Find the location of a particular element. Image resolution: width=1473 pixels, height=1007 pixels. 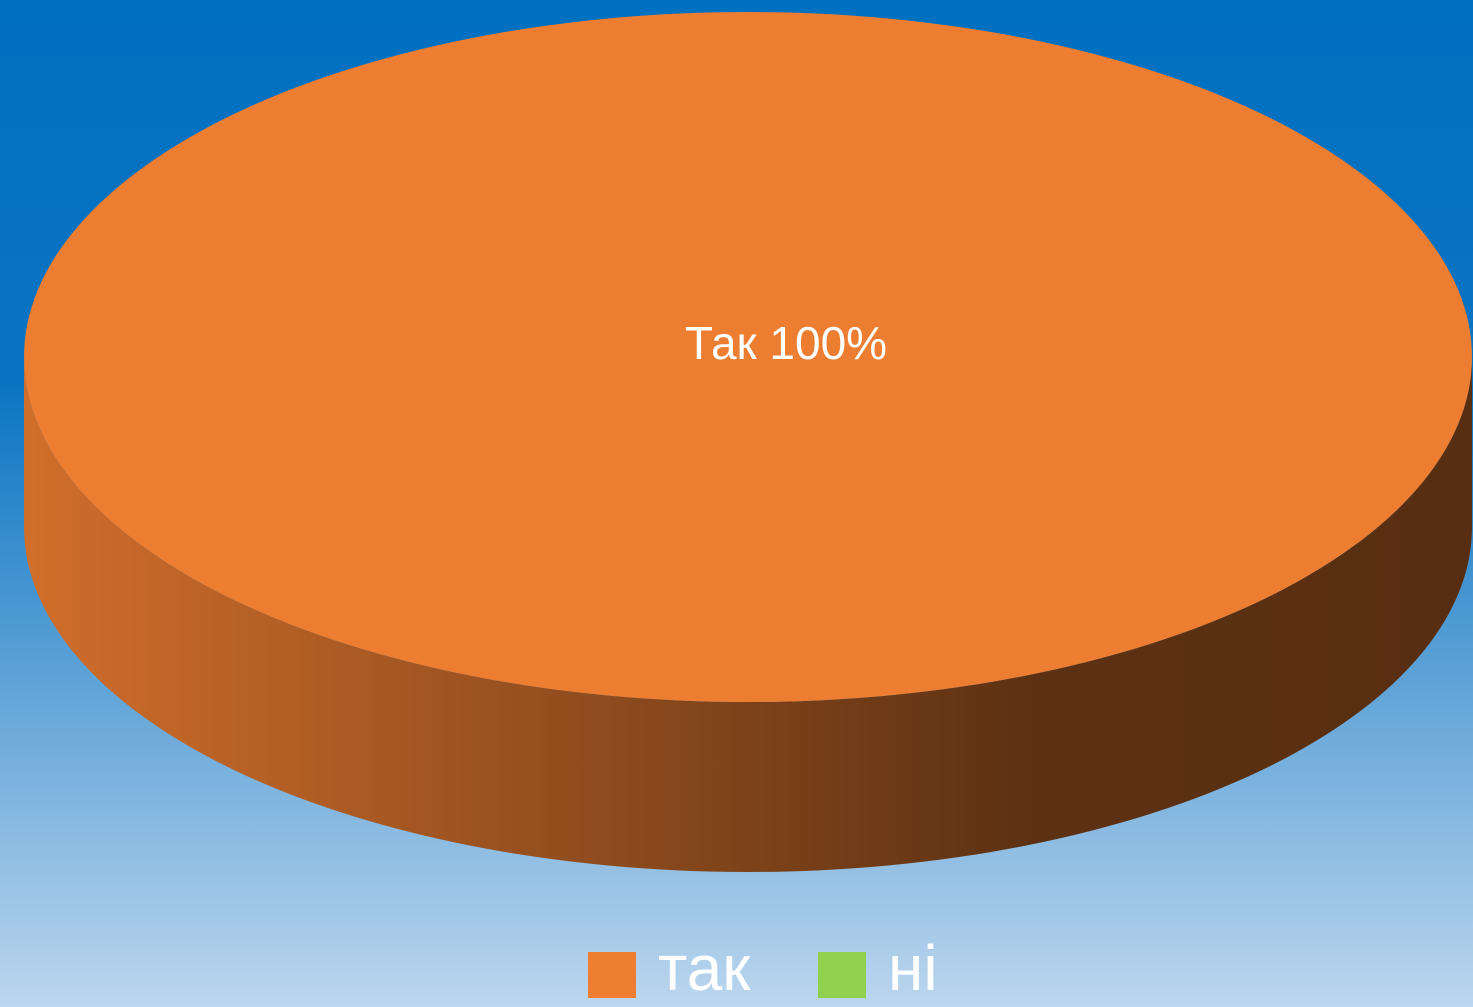

legend-label: так is located at coordinates (704, 968).